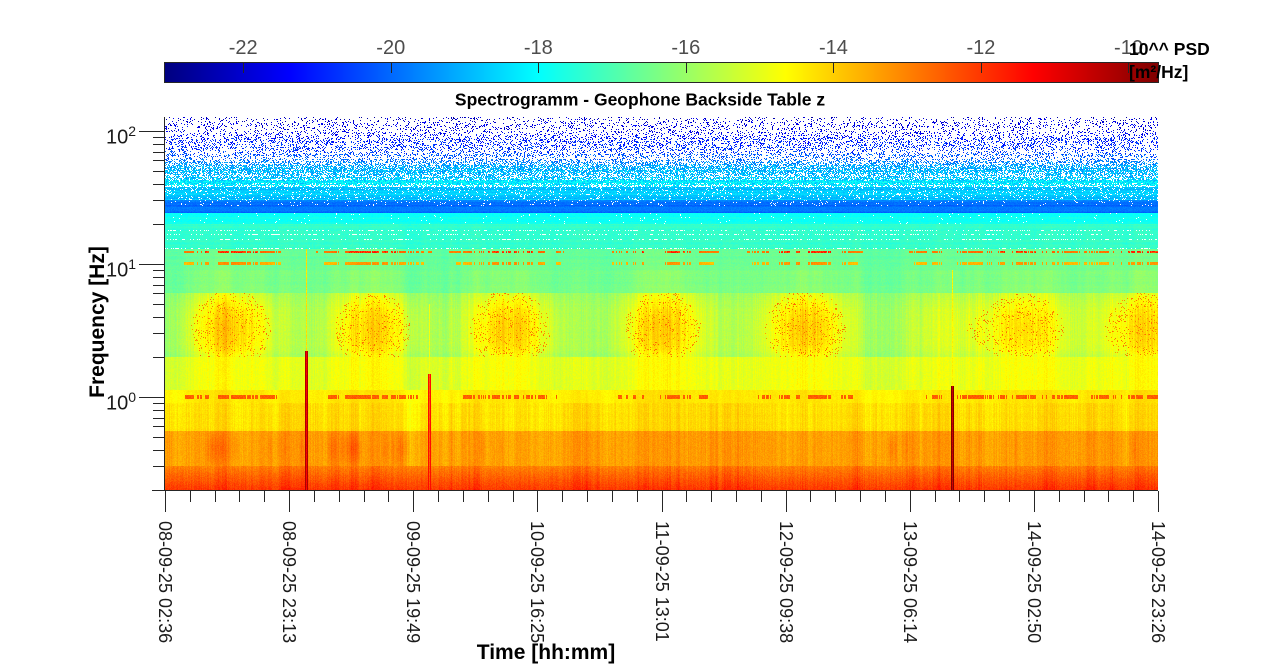 This screenshot has height=664, width=1280. I want to click on y-tick-label: 10¹, so click(120, 268).